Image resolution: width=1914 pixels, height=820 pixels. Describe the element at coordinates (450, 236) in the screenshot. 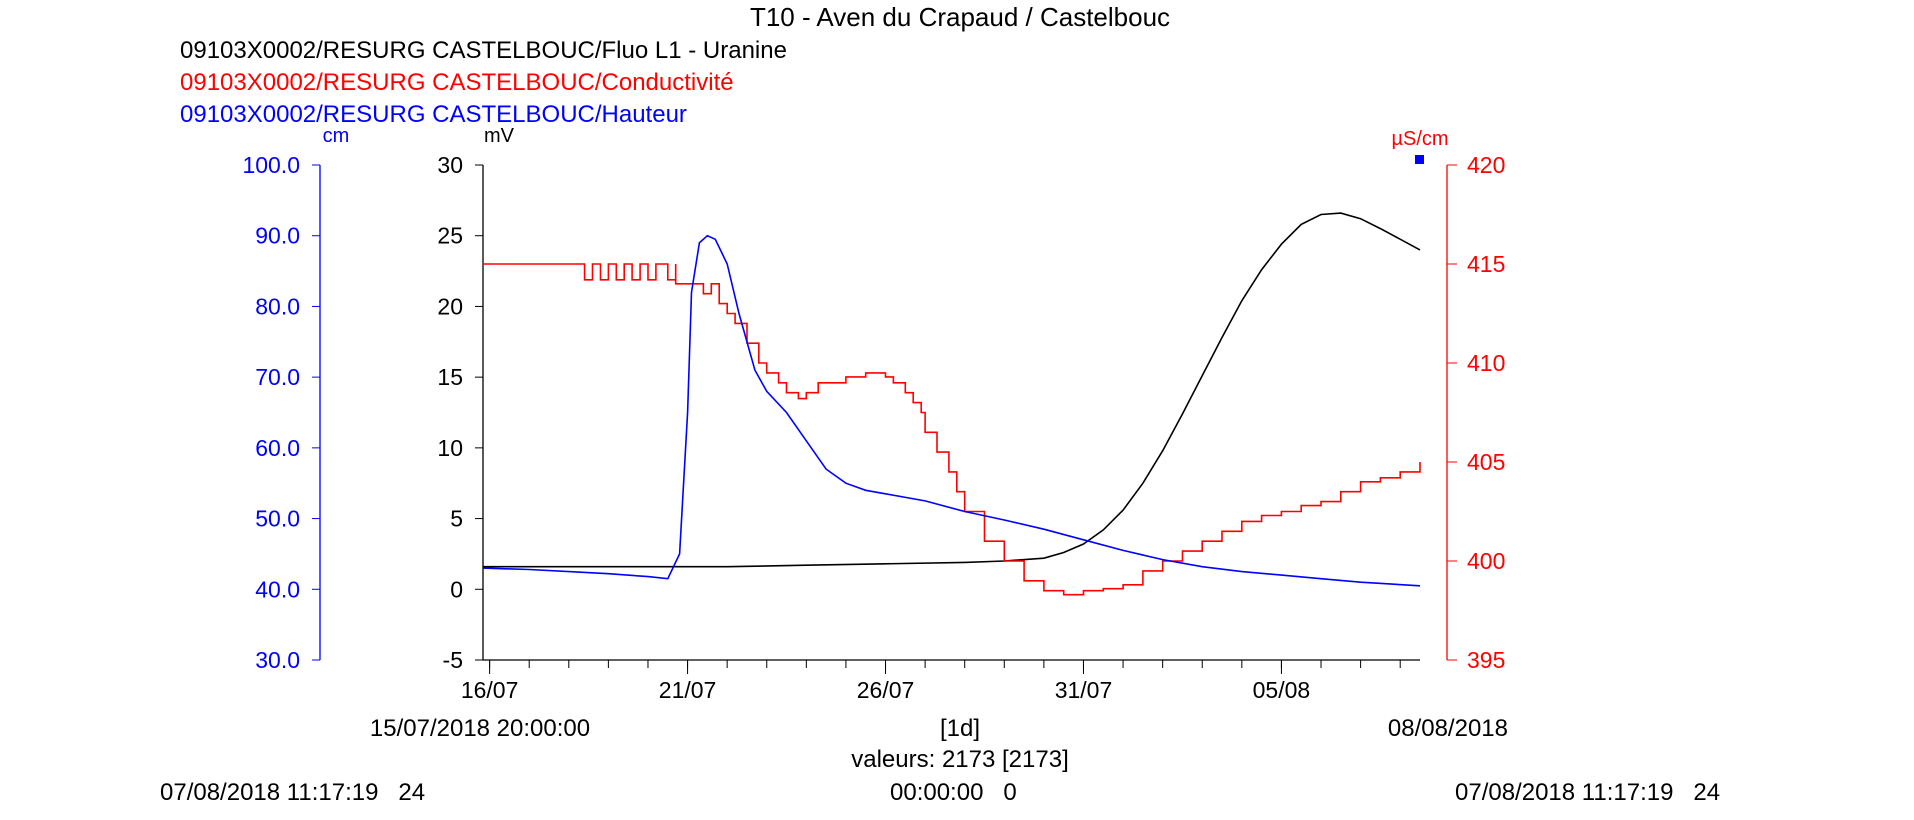

I see `fluo-tick-label: 25` at that location.